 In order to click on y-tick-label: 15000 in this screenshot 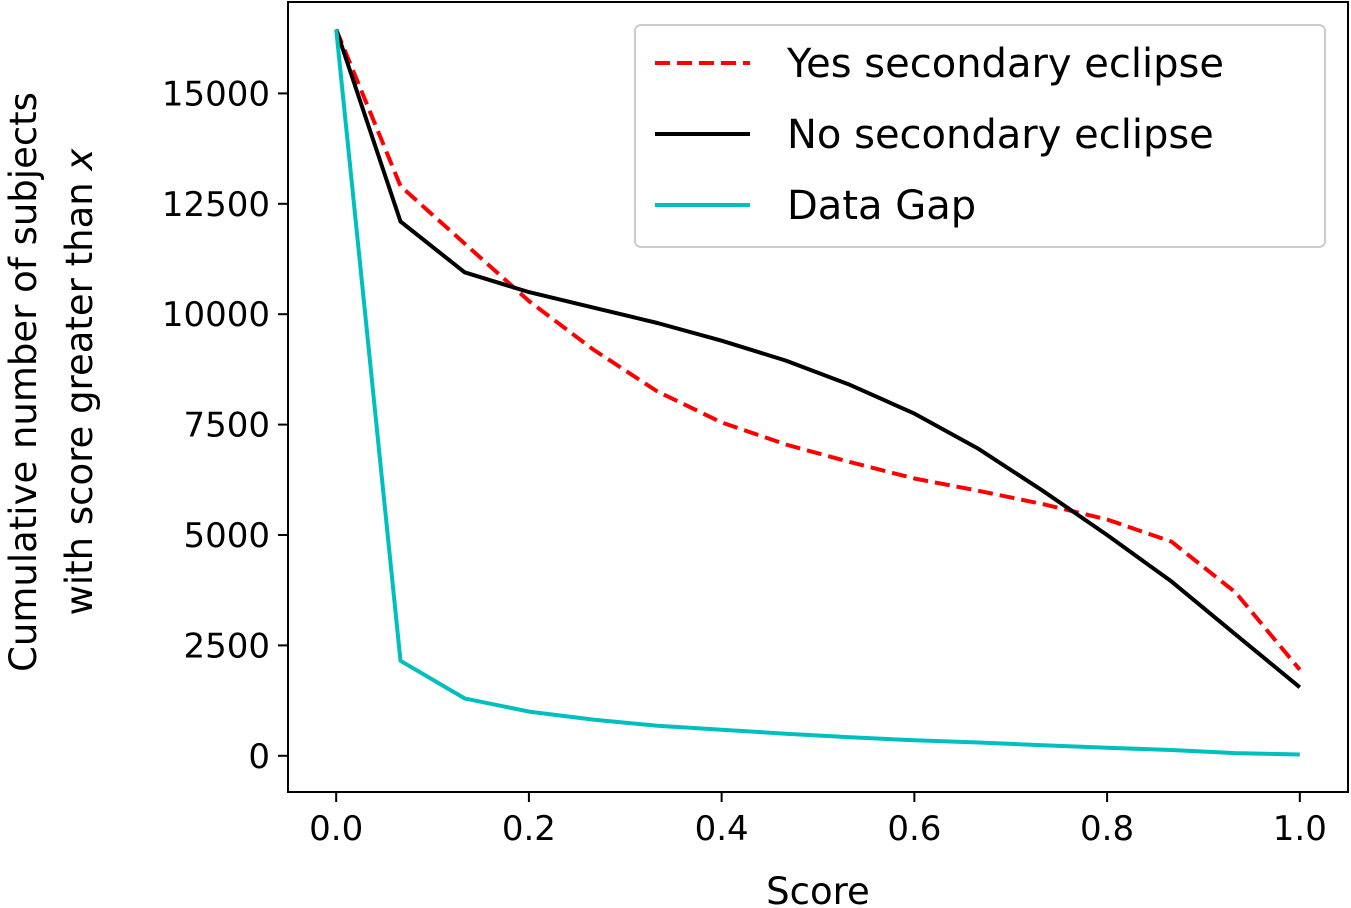, I will do `click(216, 94)`.